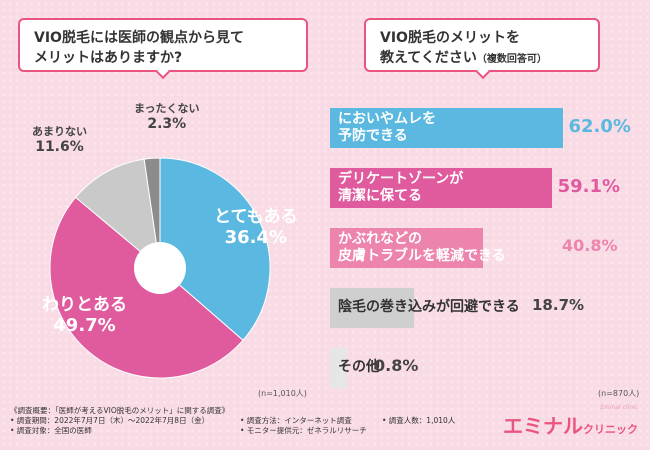 Image resolution: width=650 pixels, height=450 pixels. I want to click on pie-label-totemo-name: とてもある, so click(256, 217).